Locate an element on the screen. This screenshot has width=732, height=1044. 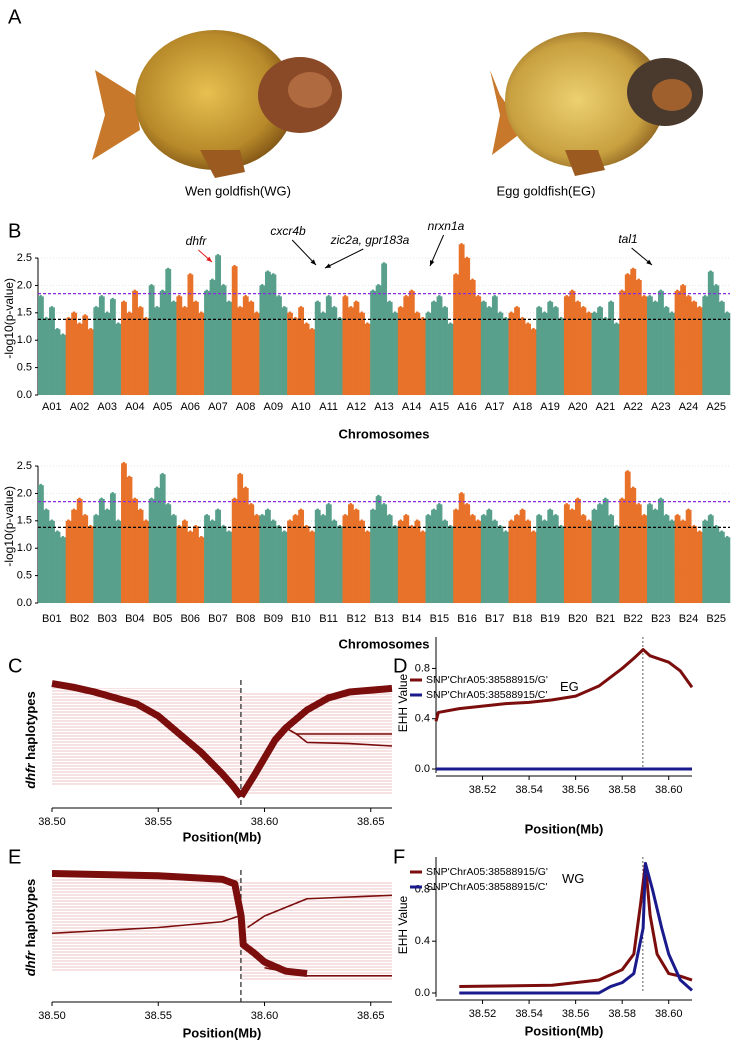
gene-annotation: cxcr4b is located at coordinates (288, 231).